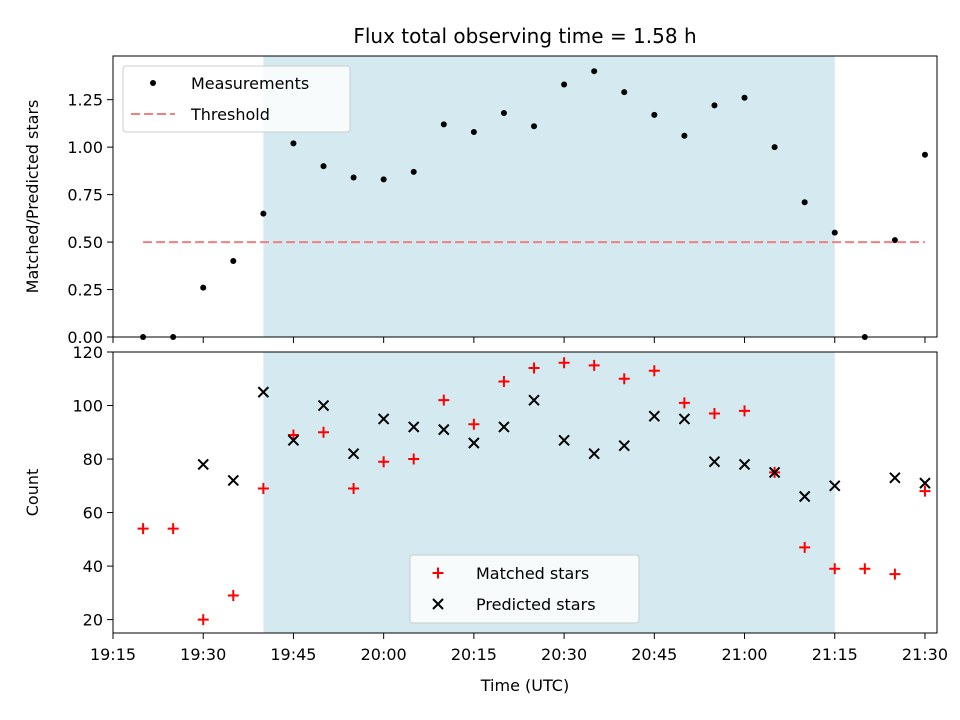 This screenshot has width=960, height=720. What do you see at coordinates (85, 242) in the screenshot?
I see `y-tick-label: 0.50` at bounding box center [85, 242].